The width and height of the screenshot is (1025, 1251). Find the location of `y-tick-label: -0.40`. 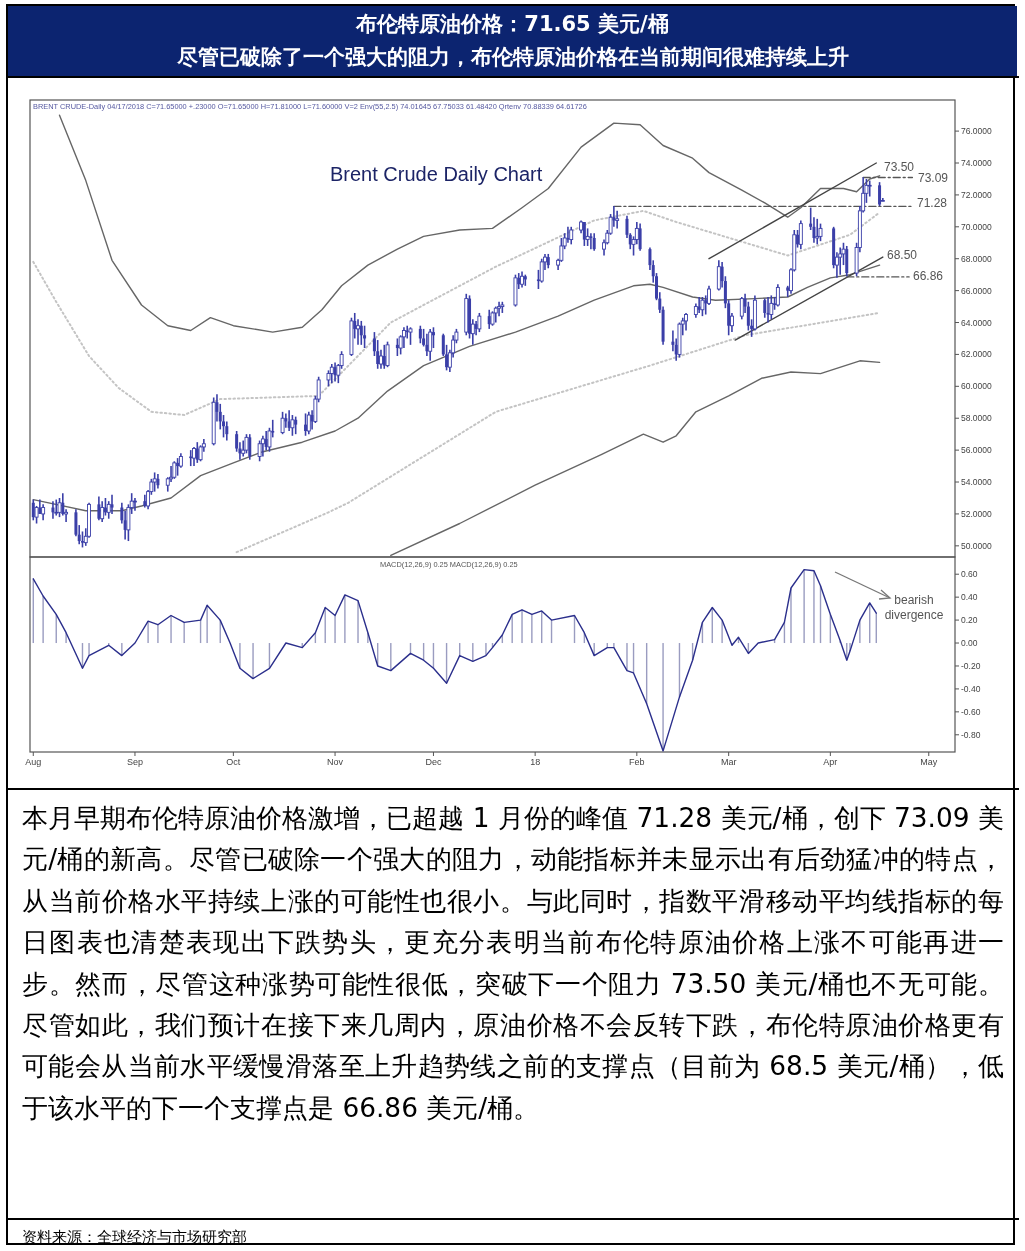

y-tick-label: -0.40 is located at coordinates (971, 688).